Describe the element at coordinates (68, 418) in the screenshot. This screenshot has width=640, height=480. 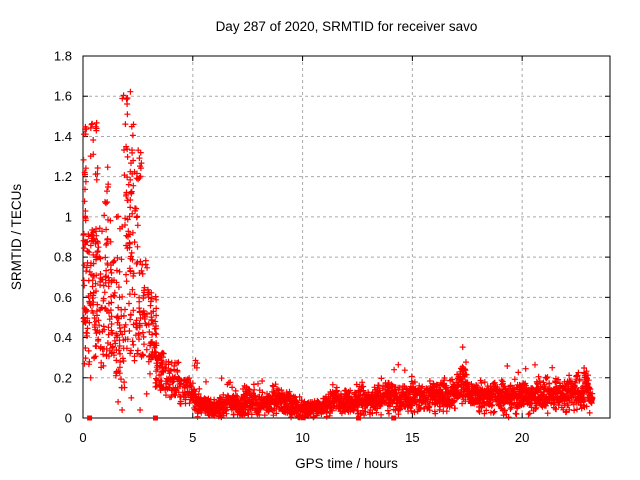
I see `y-tick-label: 0` at that location.